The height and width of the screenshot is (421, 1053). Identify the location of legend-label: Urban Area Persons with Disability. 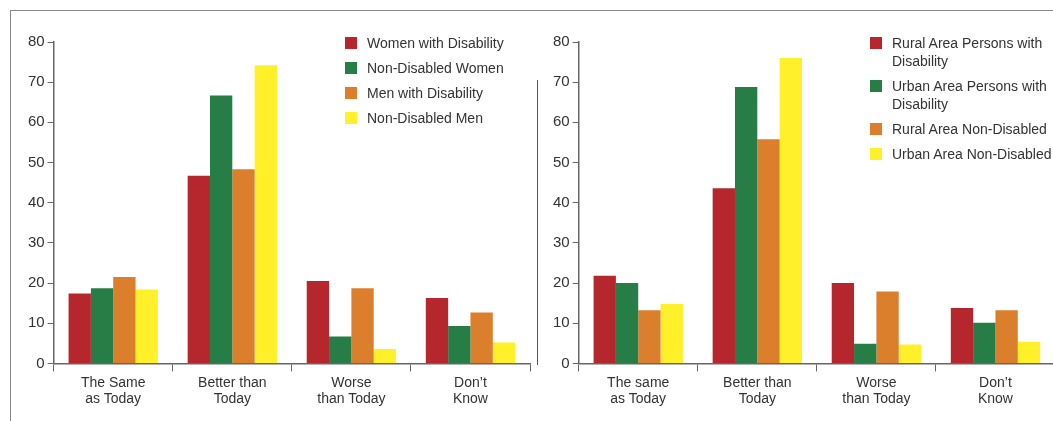
(970, 95).